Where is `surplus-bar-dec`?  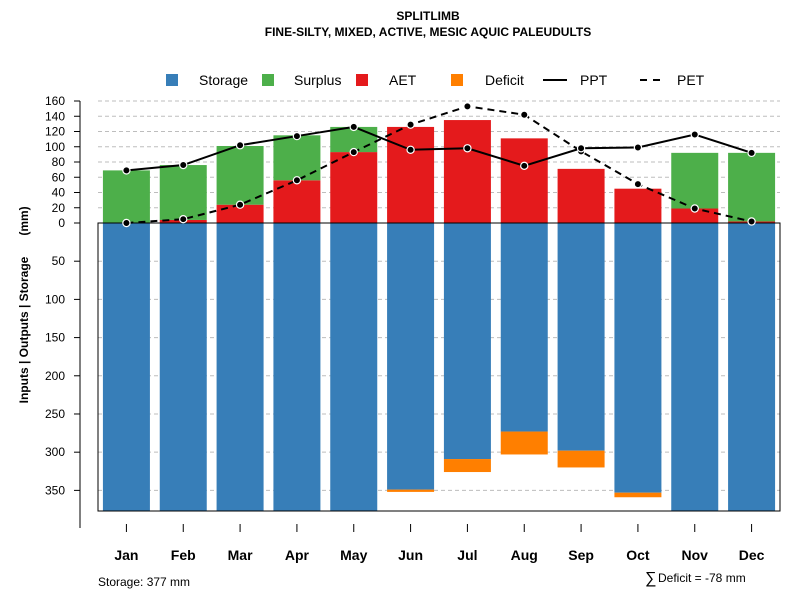 surplus-bar-dec is located at coordinates (752, 187).